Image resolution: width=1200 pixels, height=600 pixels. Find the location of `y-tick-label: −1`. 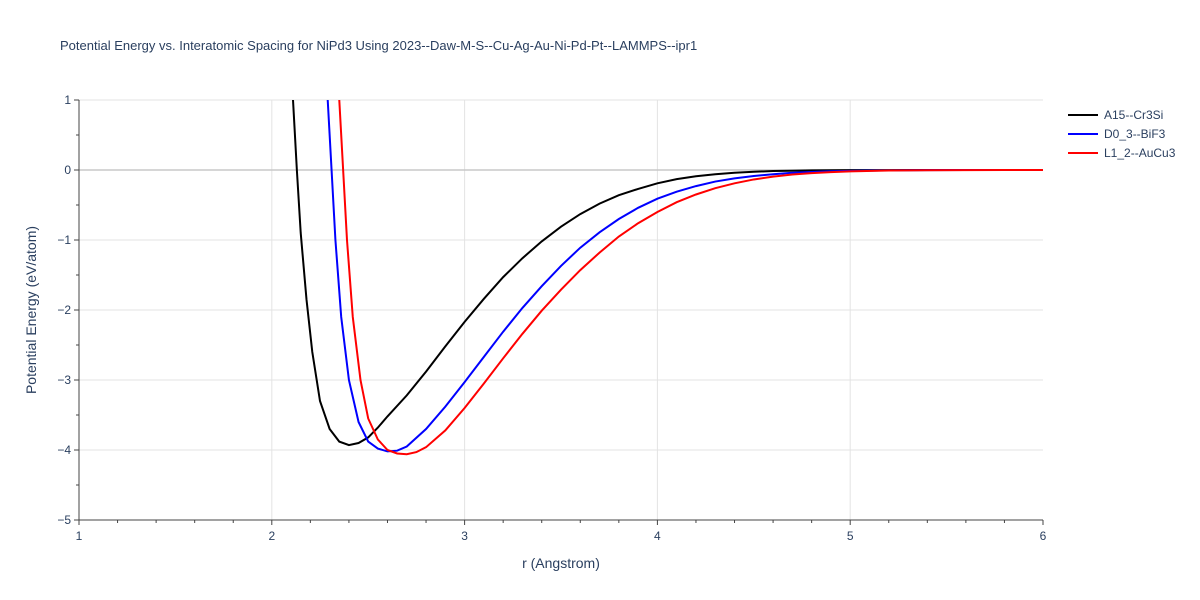

y-tick-label: −1 is located at coordinates (64, 240).